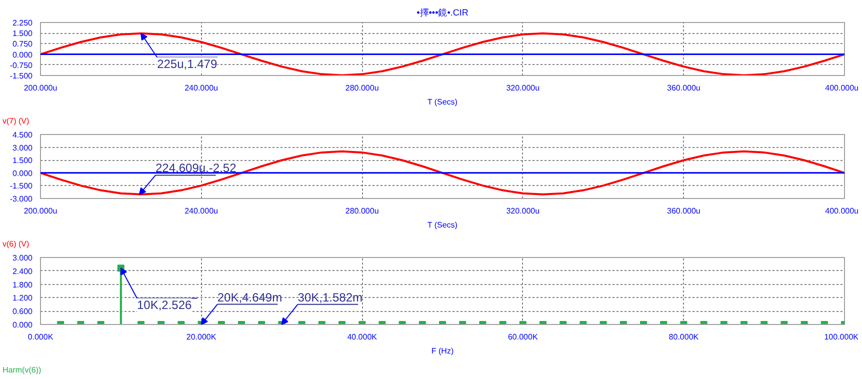 This screenshot has height=379, width=862. I want to click on y-tick-label: -0.750, so click(22, 65).